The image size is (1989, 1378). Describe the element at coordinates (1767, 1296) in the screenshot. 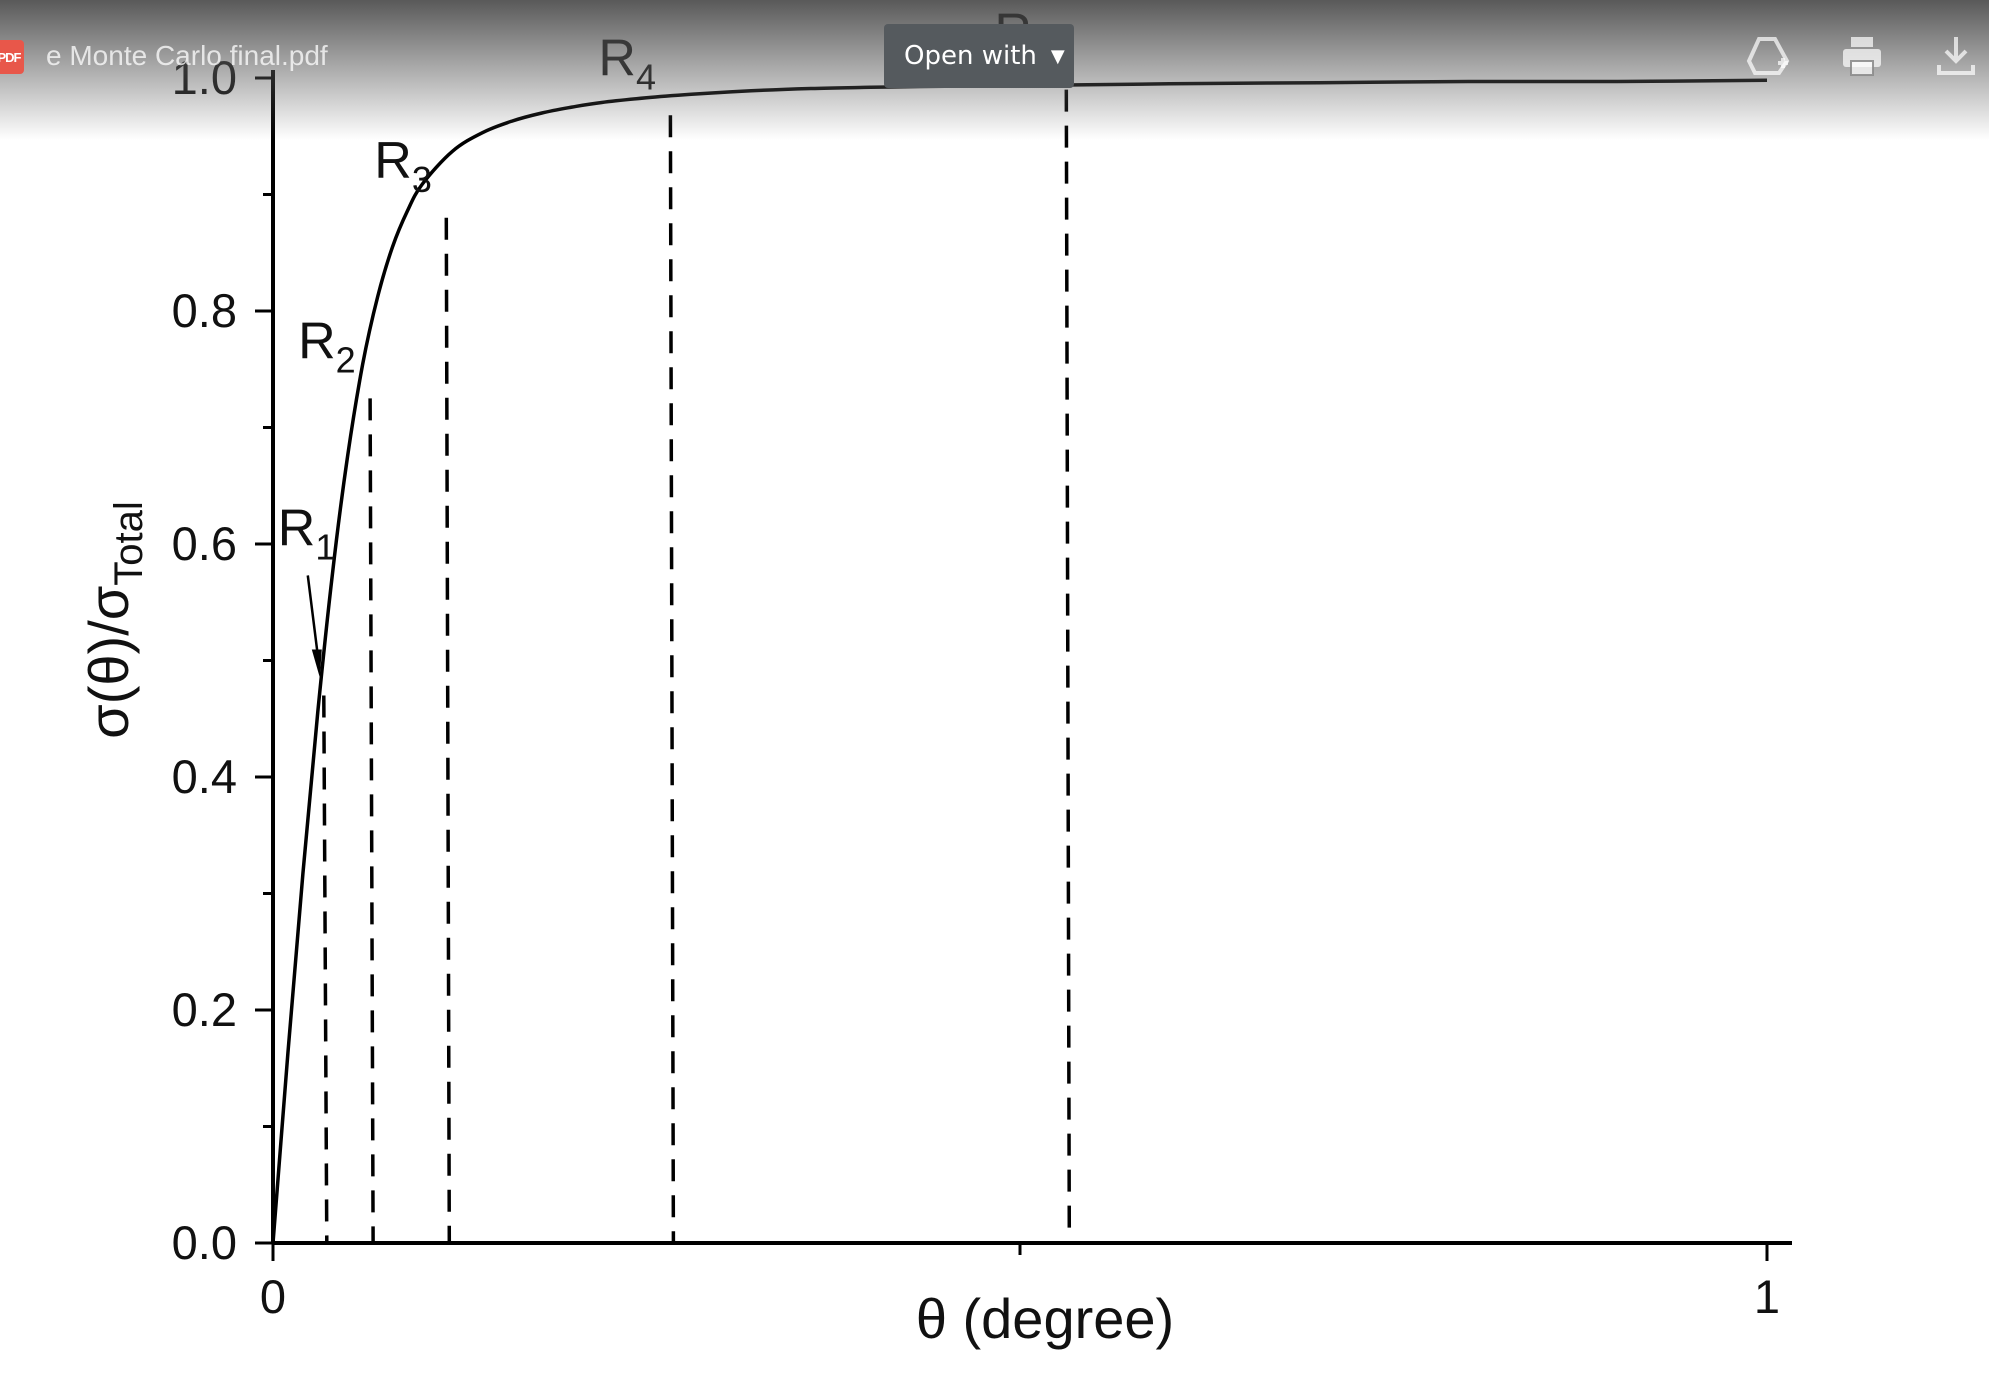

I see `x-tick-label: 1` at that location.